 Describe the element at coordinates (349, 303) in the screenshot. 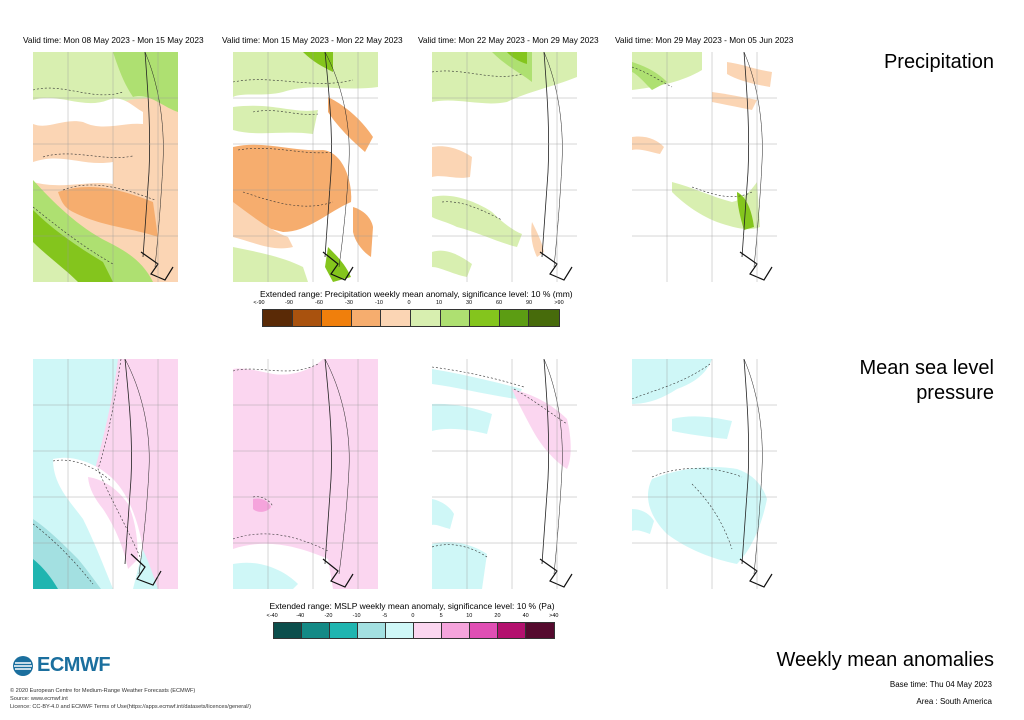

I see `precip-colorbar-label: -30` at that location.